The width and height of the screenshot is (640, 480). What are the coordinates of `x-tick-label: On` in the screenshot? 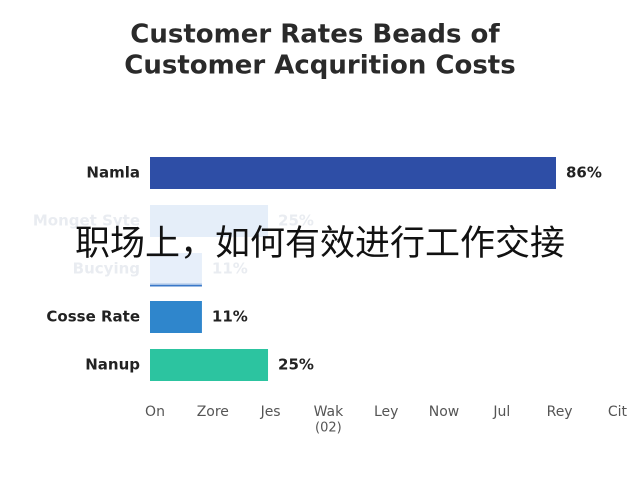 It's located at (155, 412).